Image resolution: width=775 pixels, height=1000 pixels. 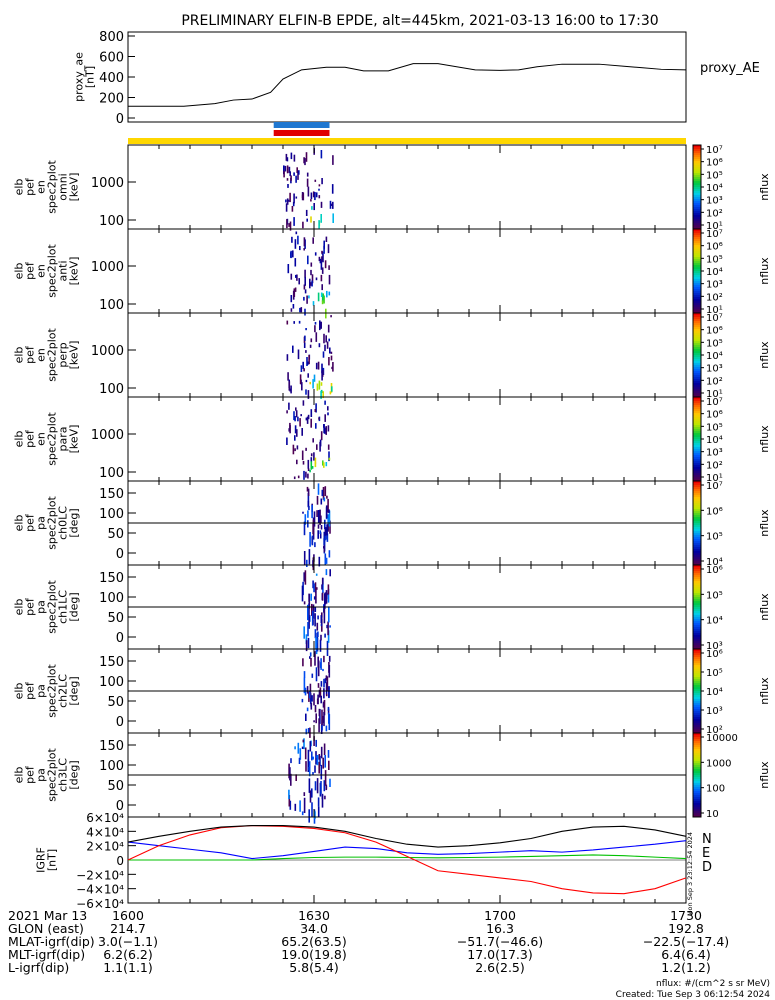 What do you see at coordinates (105, 847) in the screenshot?
I see `y-tick-label: 2×10⁴` at bounding box center [105, 847].